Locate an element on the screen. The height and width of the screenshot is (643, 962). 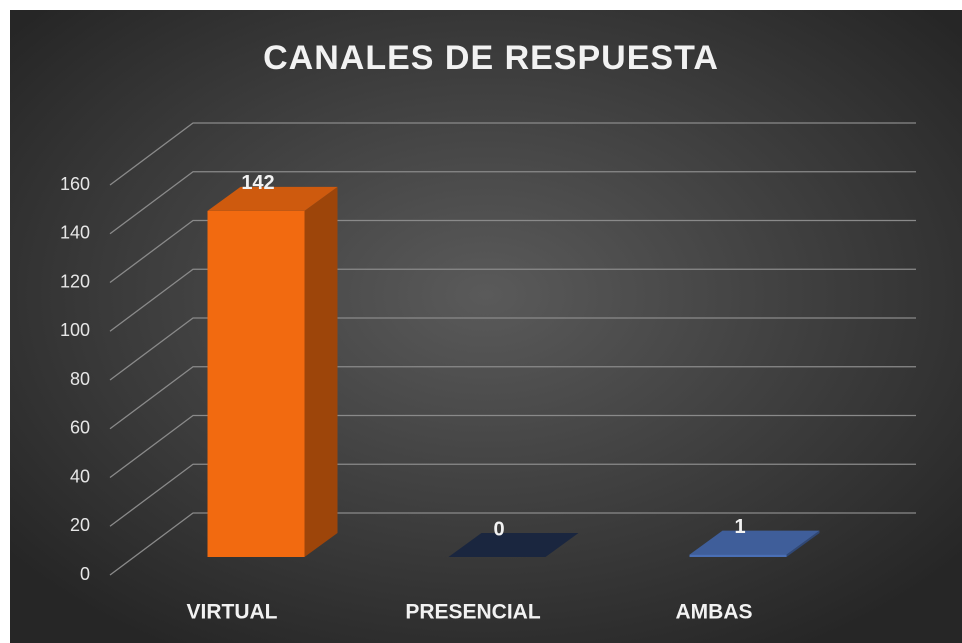
x-tick-label: AMBAS is located at coordinates (714, 612).